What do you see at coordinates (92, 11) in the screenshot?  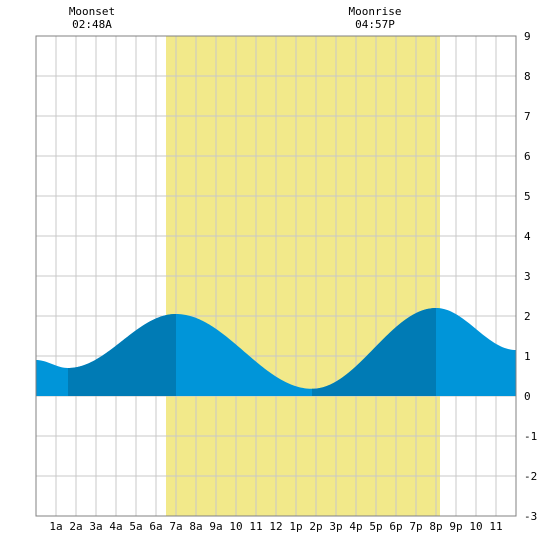 I see `annotation-title: Moonset` at bounding box center [92, 11].